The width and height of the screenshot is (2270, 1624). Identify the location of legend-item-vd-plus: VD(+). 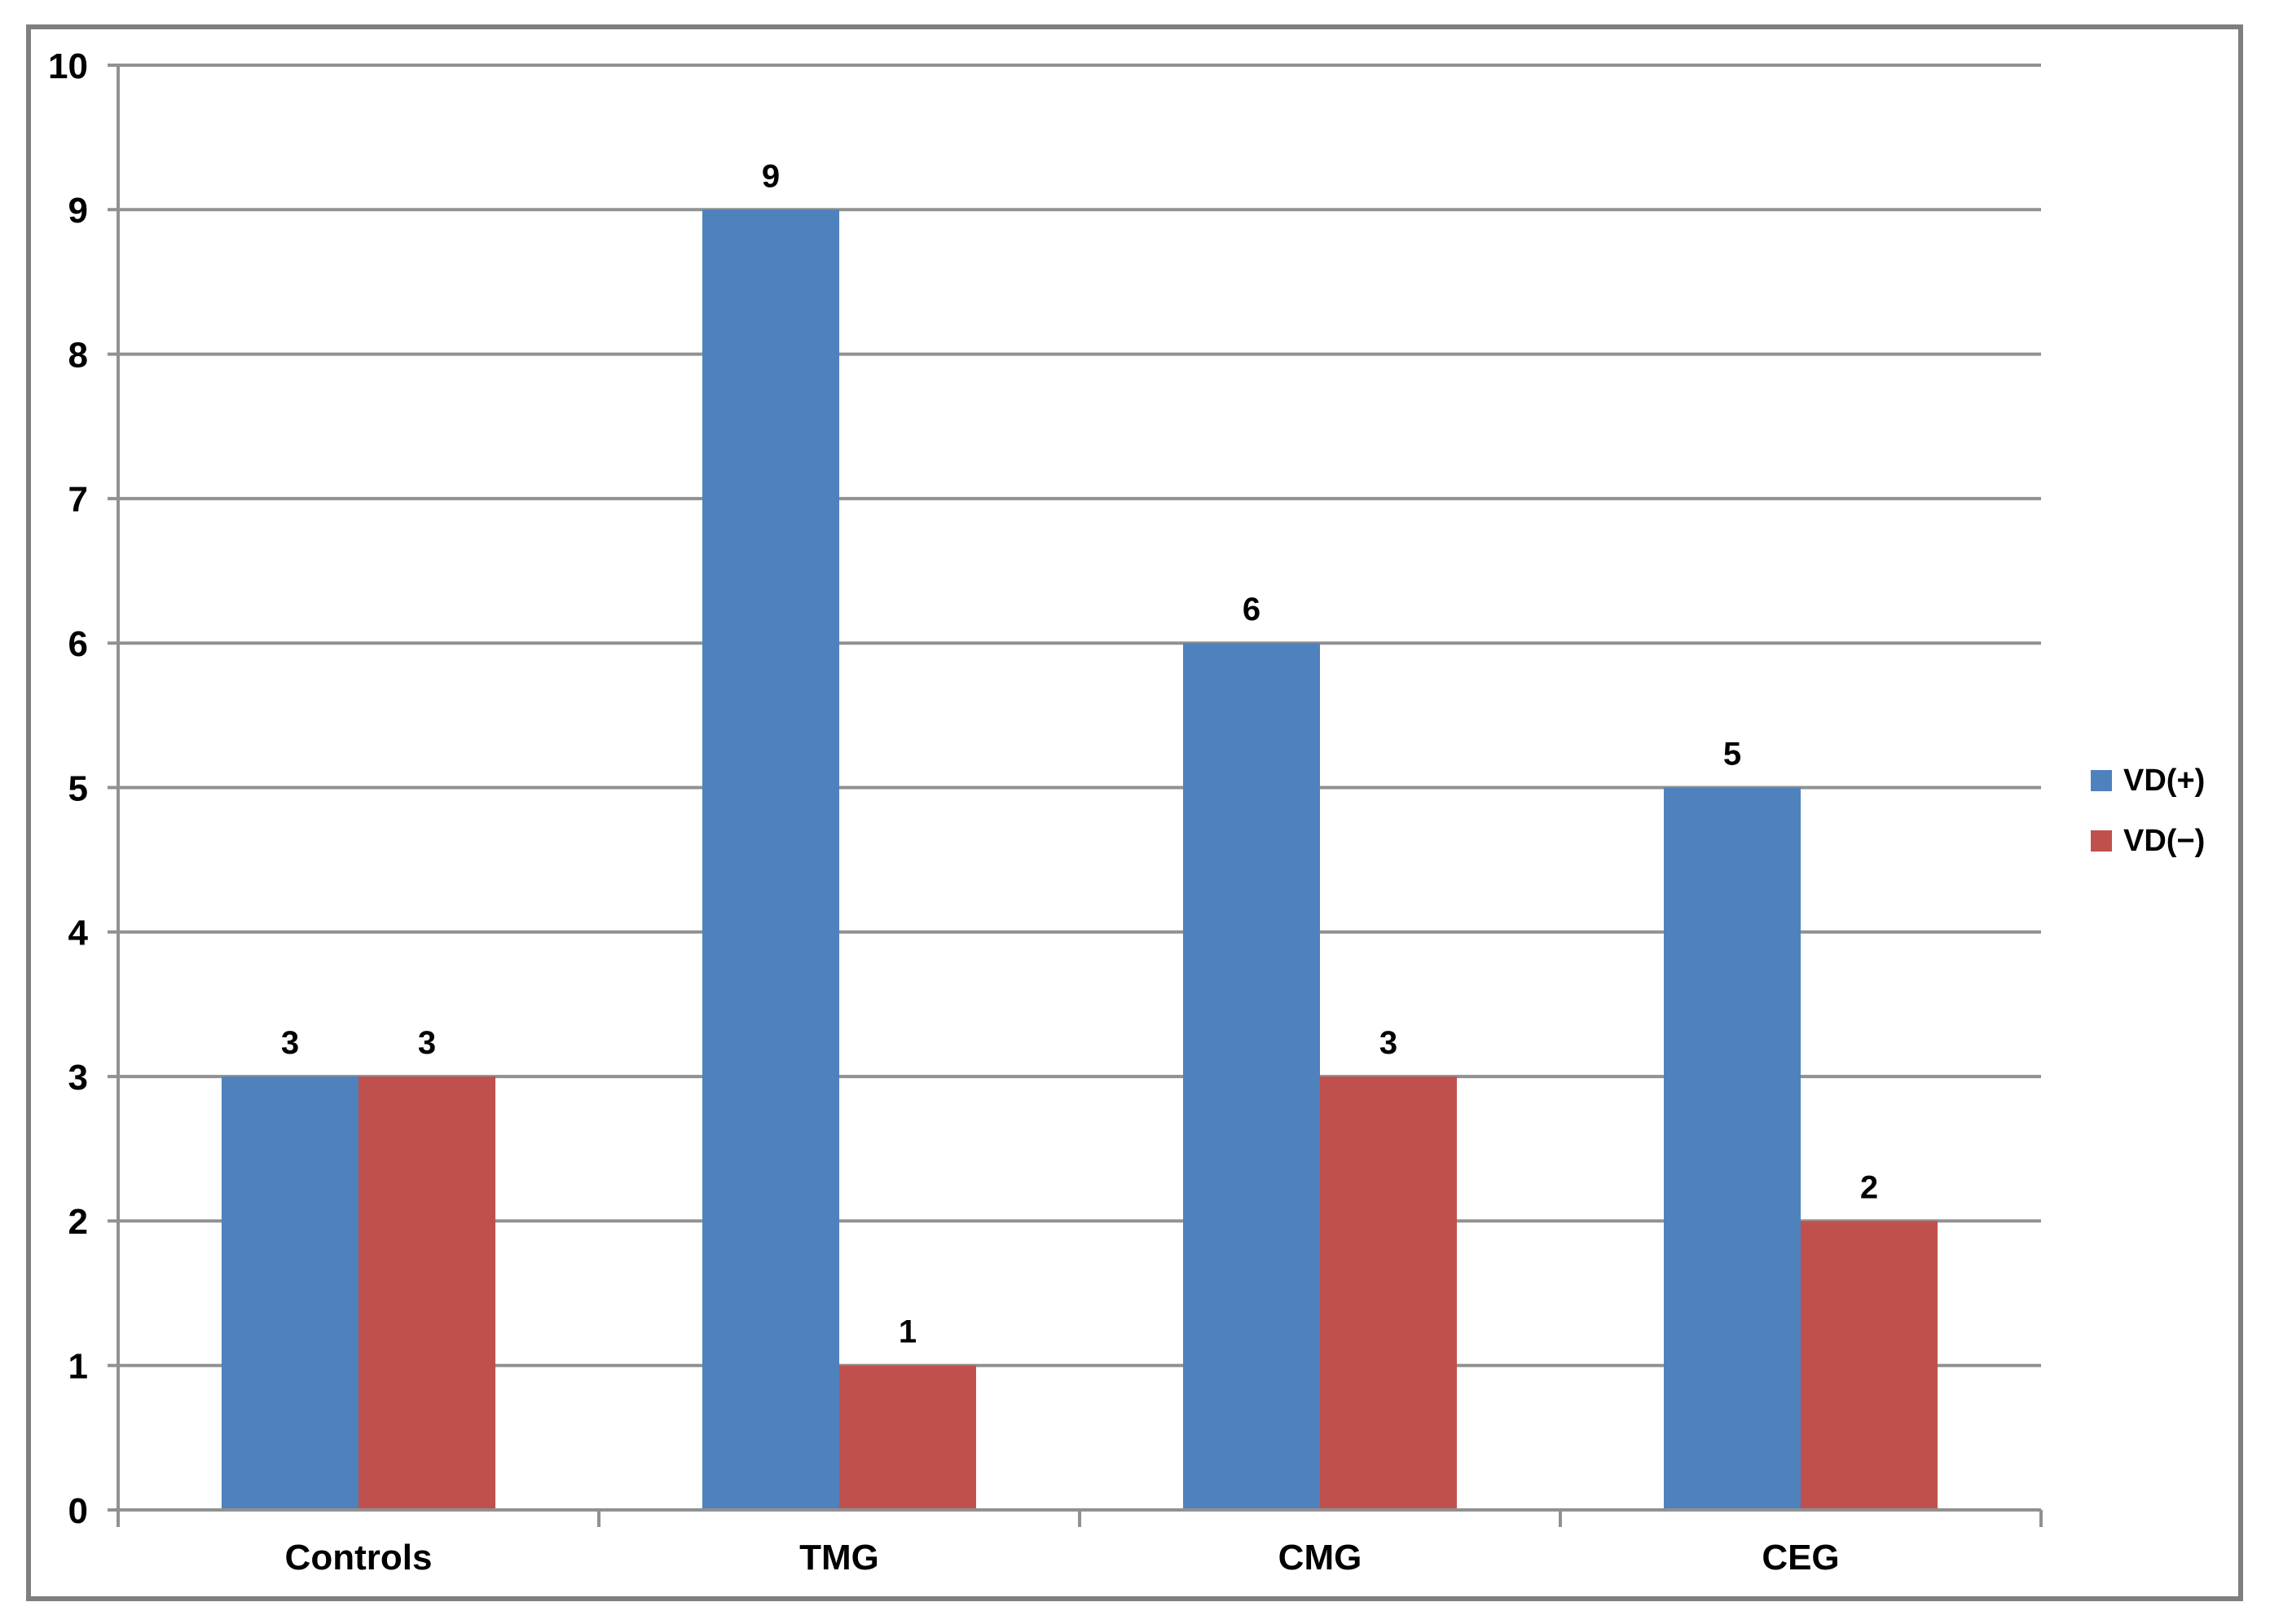
(2148, 781).